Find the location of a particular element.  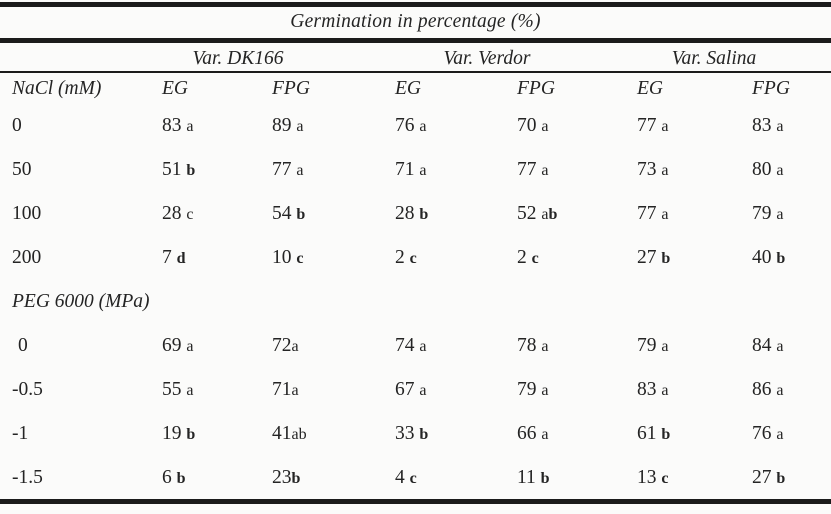

table-cell: 84 a is located at coordinates (768, 345).